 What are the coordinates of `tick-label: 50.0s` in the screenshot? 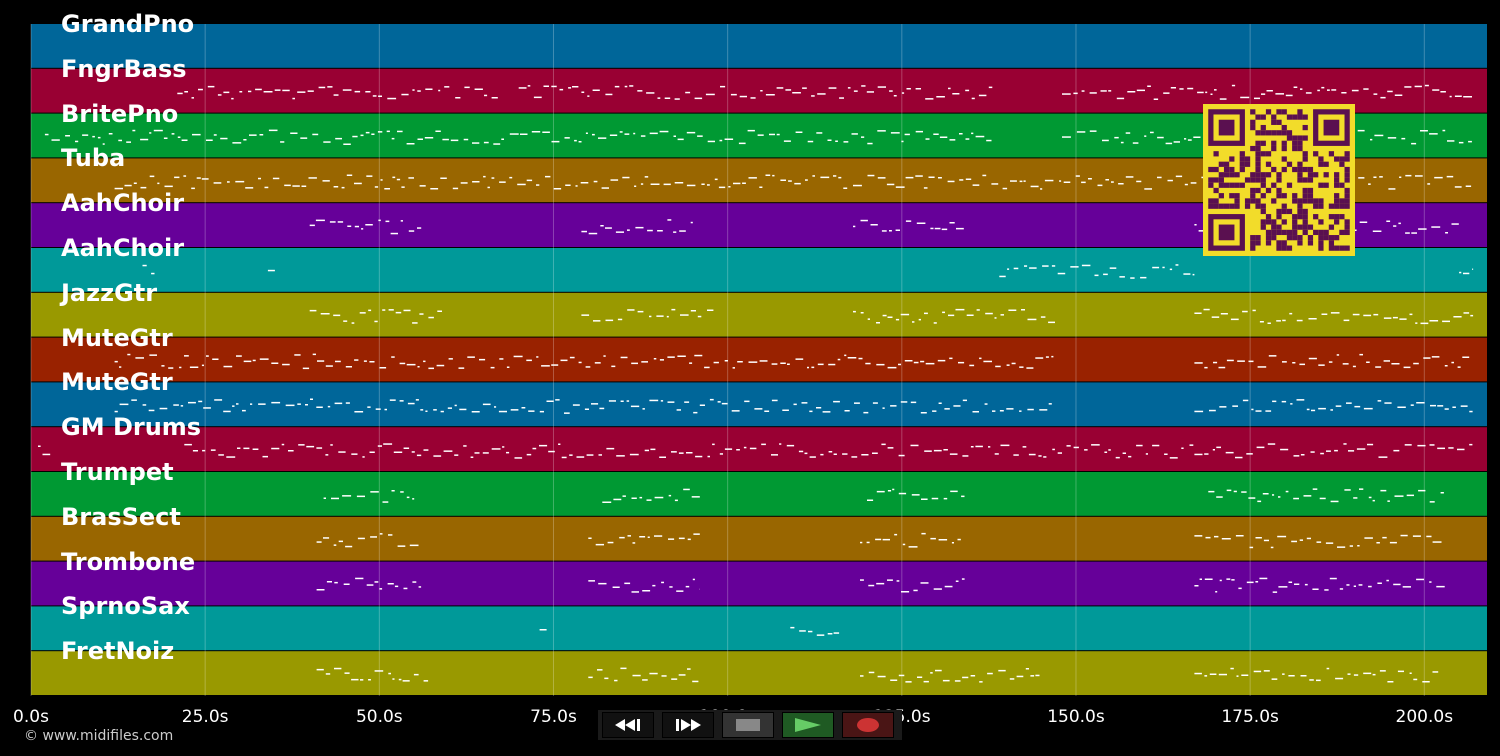 It's located at (379, 717).